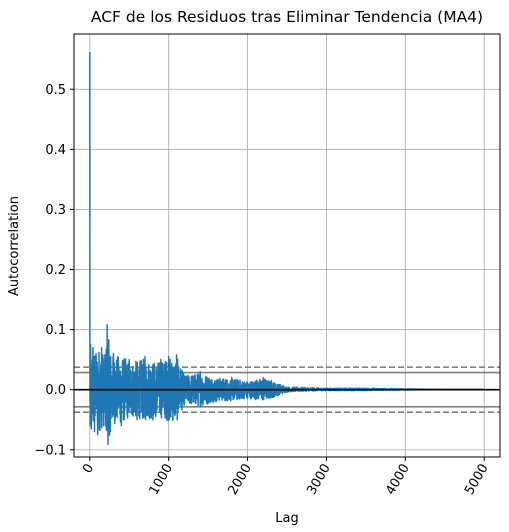  Describe the element at coordinates (55, 150) in the screenshot. I see `y-tick-label: 0.4` at that location.